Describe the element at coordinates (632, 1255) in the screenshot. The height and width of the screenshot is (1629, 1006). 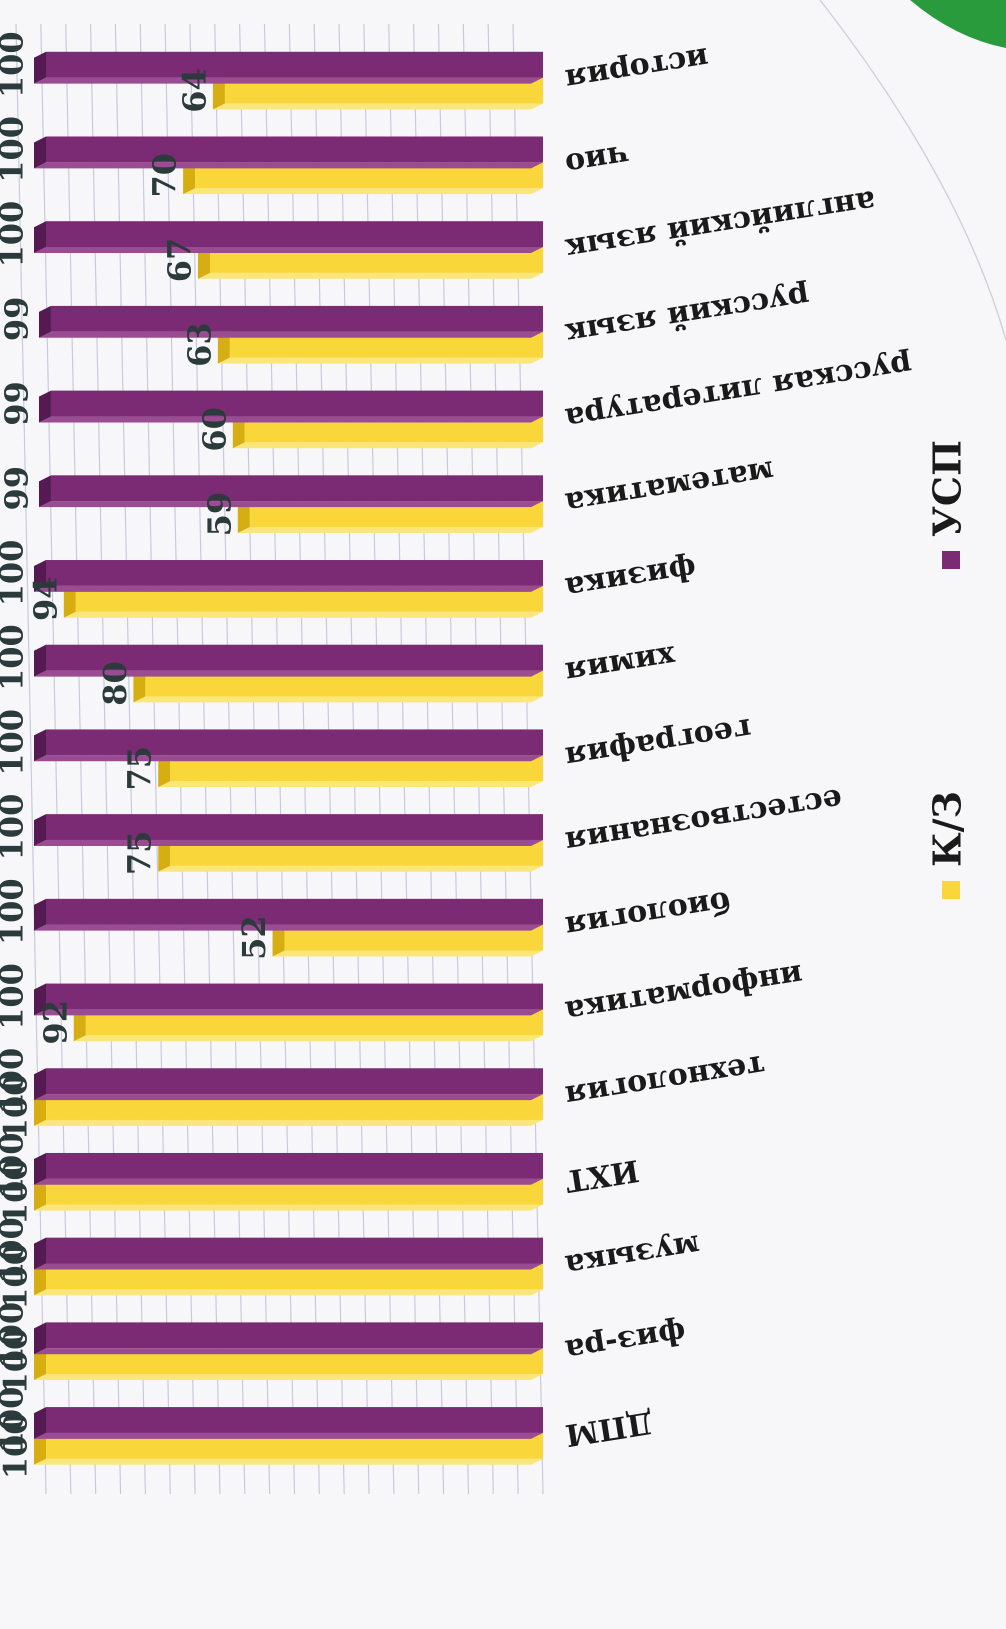
I see `category-label: музыка` at that location.